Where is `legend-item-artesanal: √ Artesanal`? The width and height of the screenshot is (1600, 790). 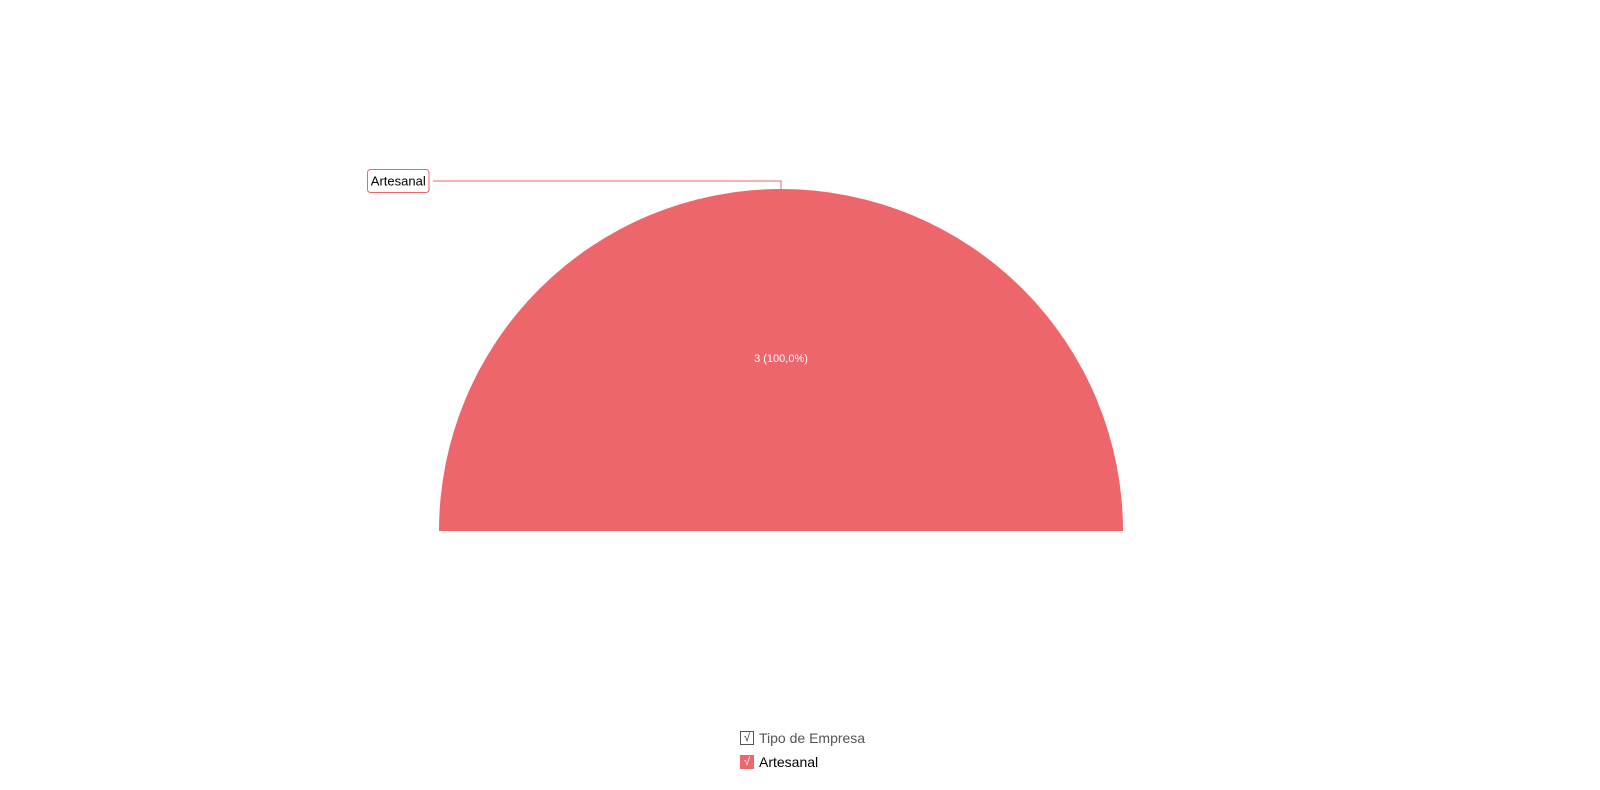 legend-item-artesanal: √ Artesanal is located at coordinates (802, 762).